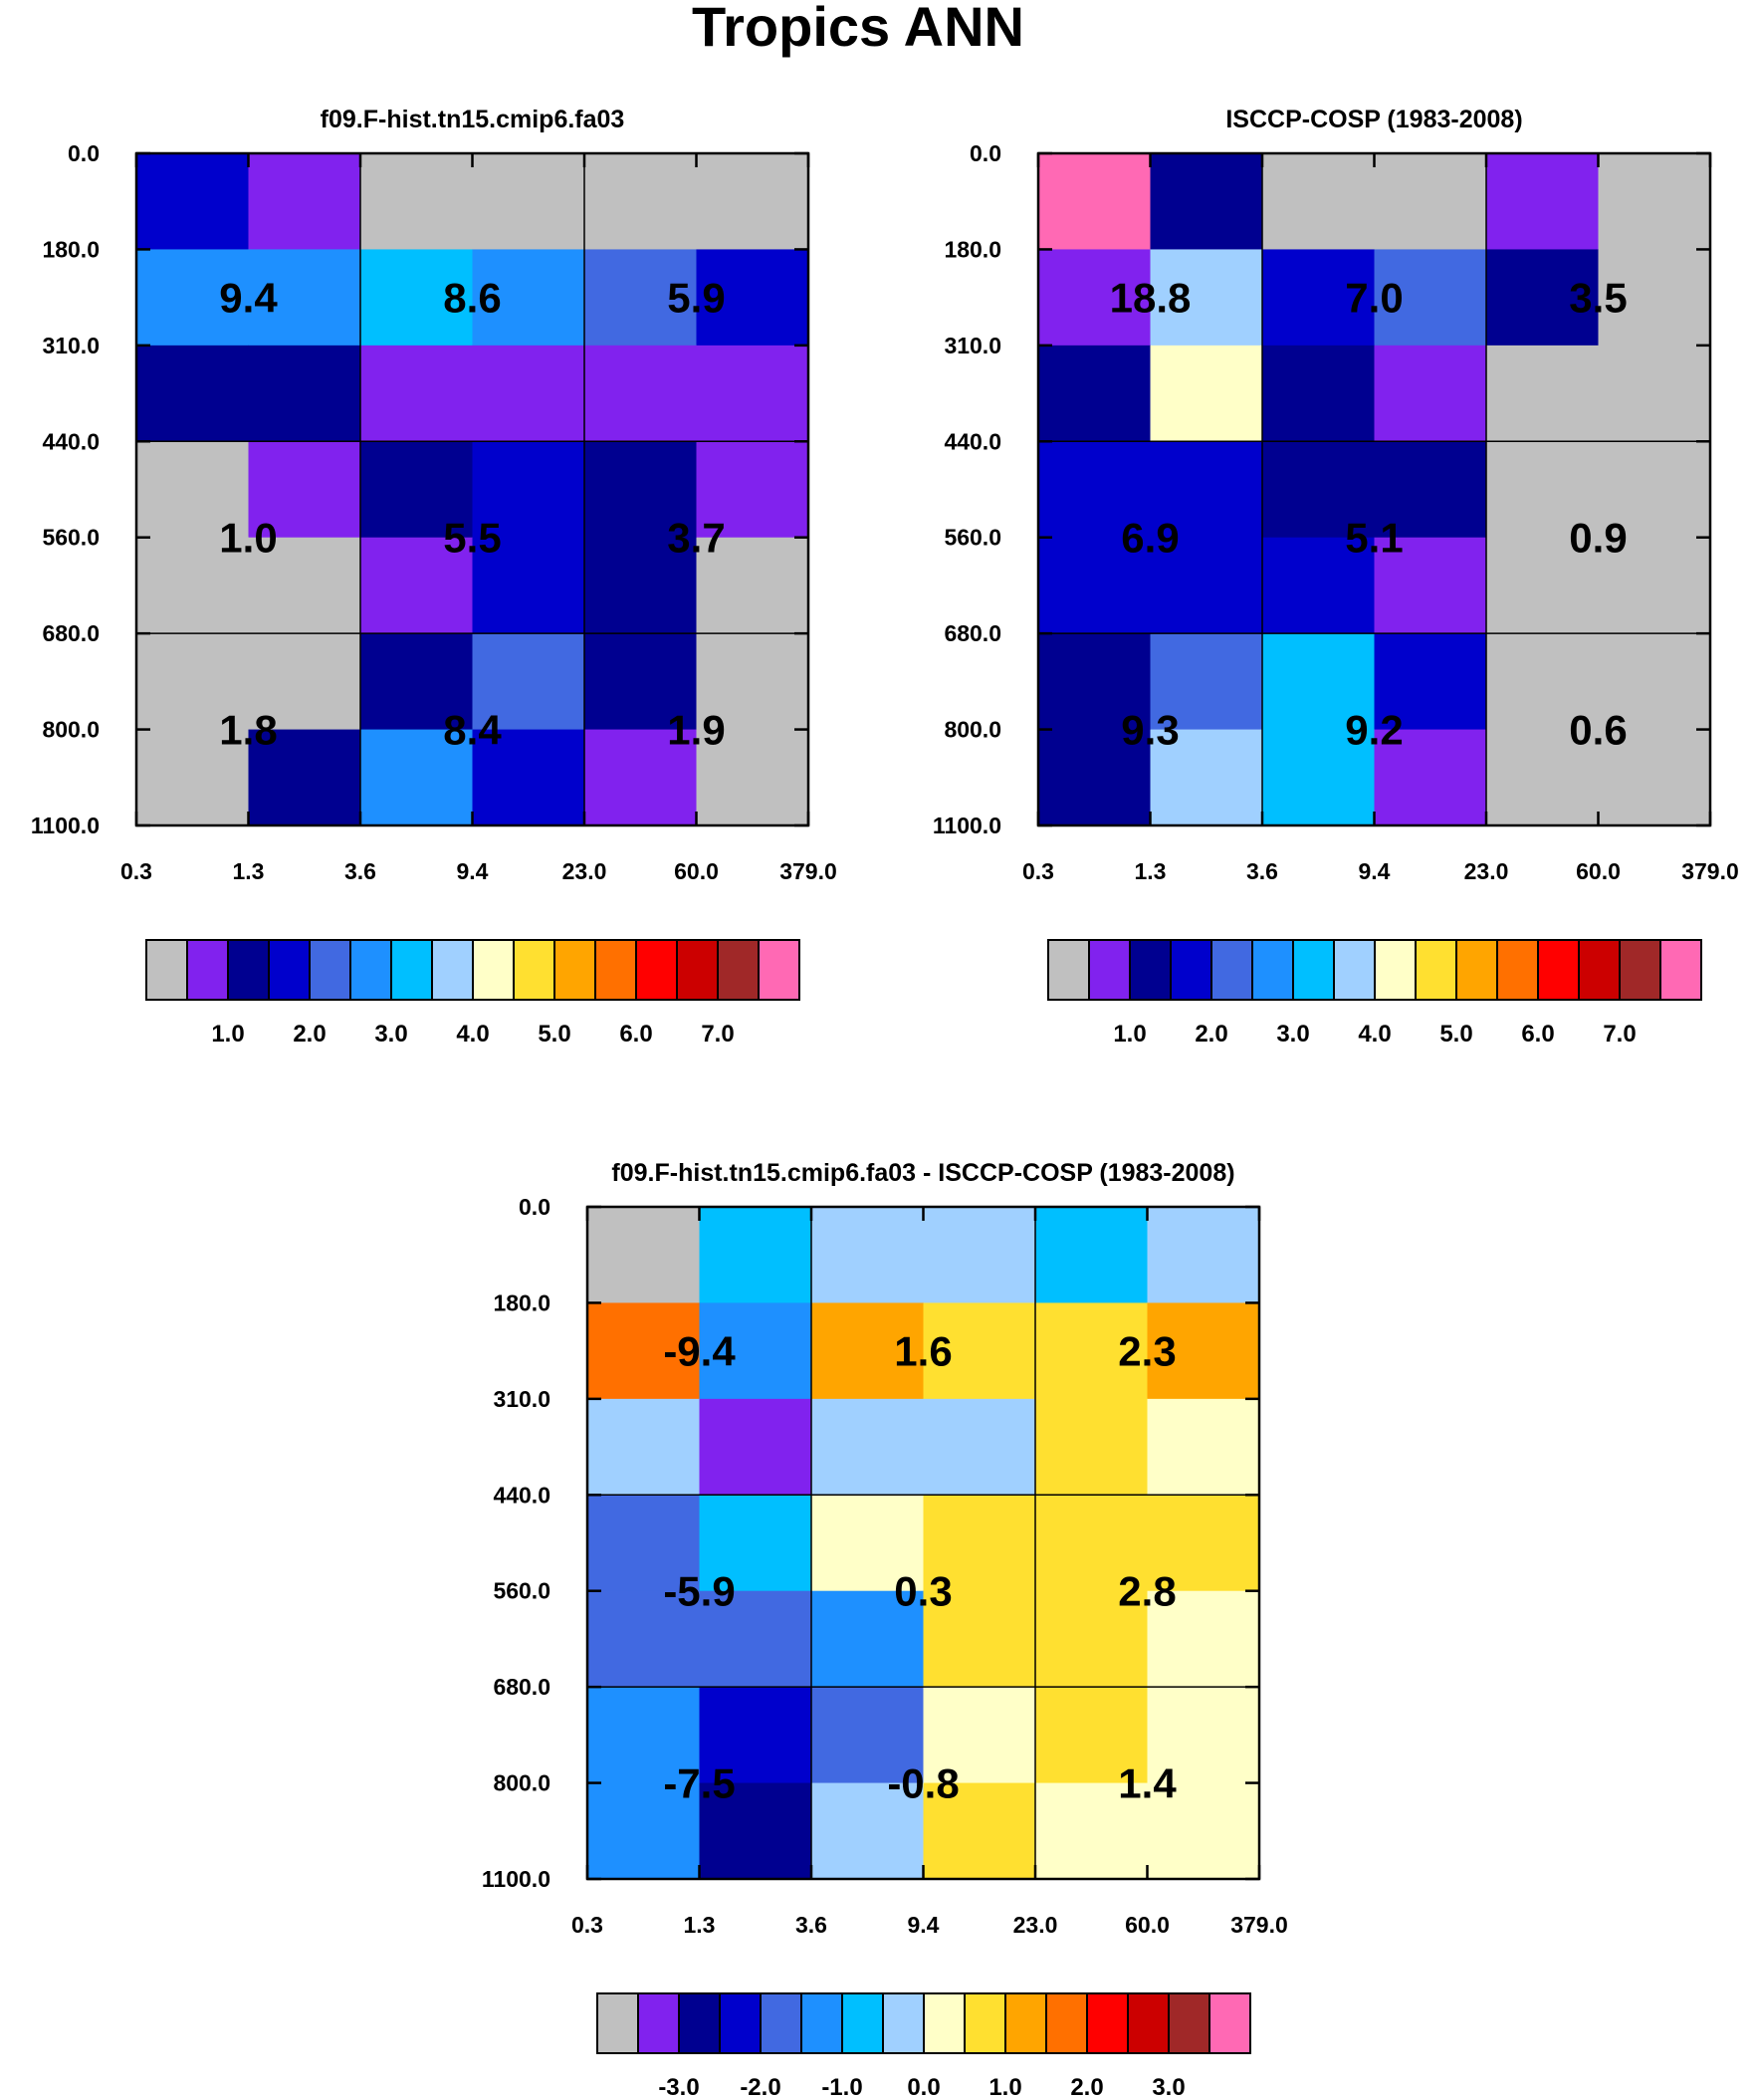 The width and height of the screenshot is (1755, 2100). What do you see at coordinates (248, 298) in the screenshot?
I see `block-value: 9.4` at bounding box center [248, 298].